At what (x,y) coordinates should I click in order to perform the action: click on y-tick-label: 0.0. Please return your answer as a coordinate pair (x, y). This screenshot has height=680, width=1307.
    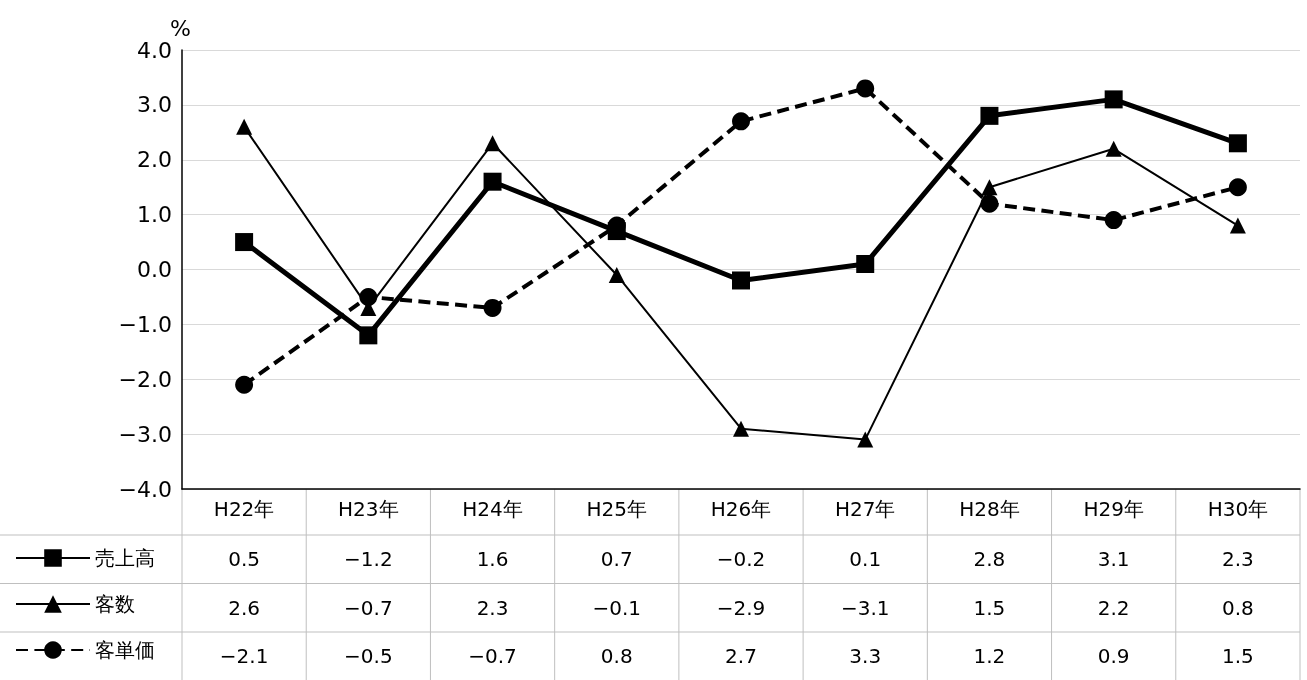
    Looking at the image, I should click on (154, 269).